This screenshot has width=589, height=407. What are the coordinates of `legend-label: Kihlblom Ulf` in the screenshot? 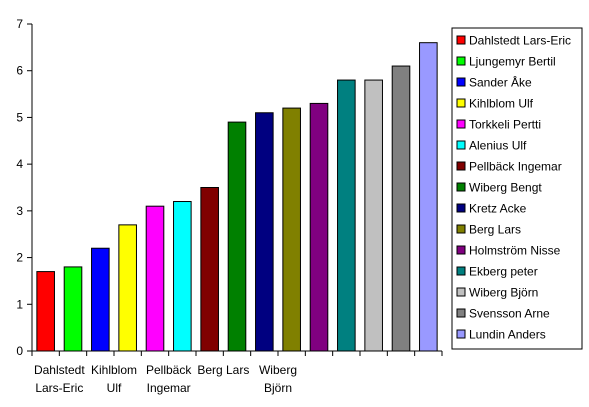 It's located at (501, 104).